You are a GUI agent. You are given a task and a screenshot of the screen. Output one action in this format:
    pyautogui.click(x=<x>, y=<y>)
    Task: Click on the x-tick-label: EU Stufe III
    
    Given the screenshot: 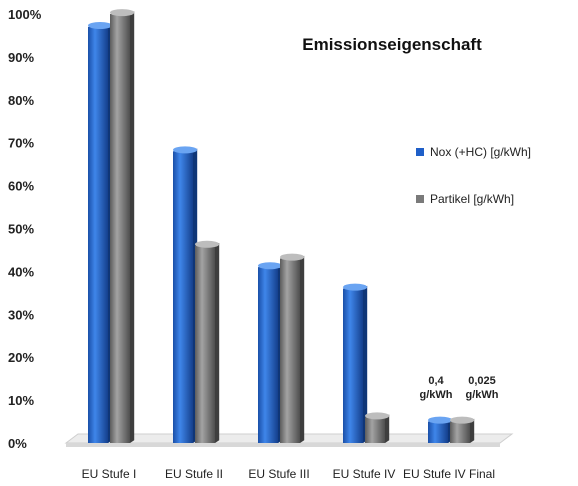 What is the action you would take?
    pyautogui.click(x=278, y=474)
    